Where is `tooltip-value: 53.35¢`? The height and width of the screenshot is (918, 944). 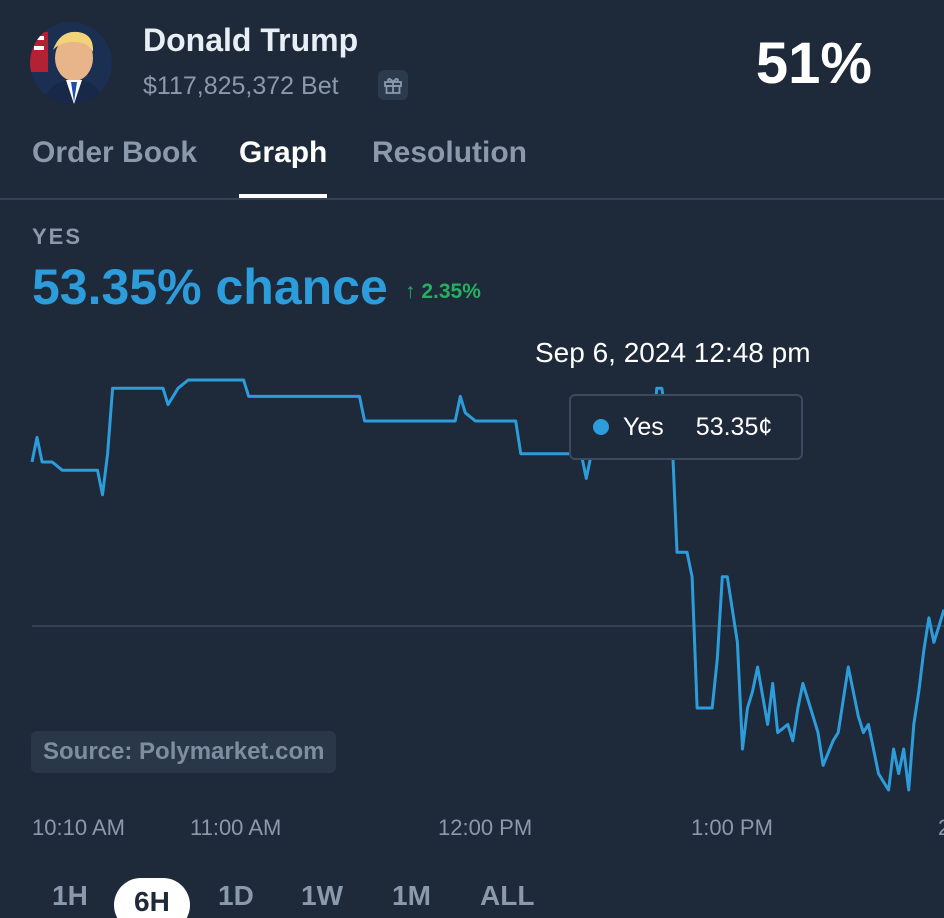
tooltip-value: 53.35¢ is located at coordinates (734, 426).